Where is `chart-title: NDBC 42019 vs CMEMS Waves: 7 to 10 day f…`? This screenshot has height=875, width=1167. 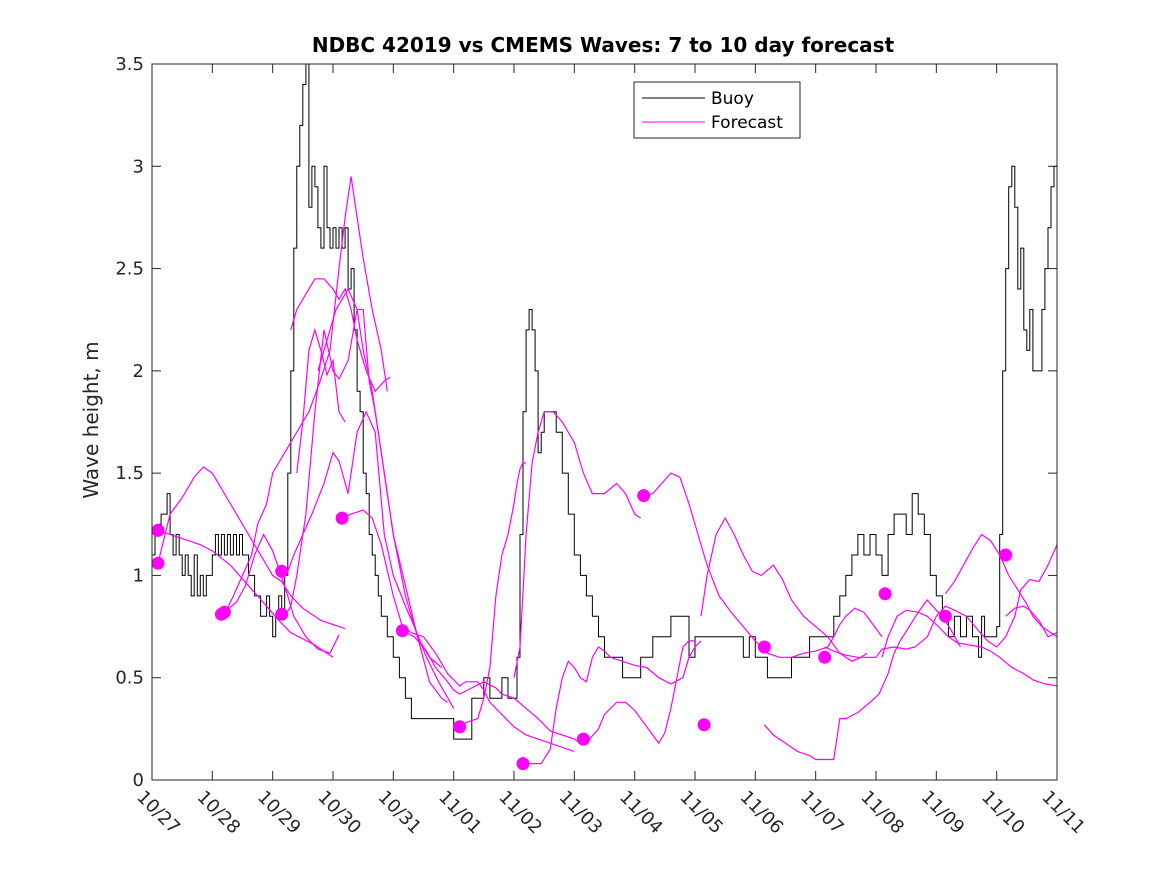
chart-title: NDBC 42019 vs CMEMS Waves: 7 to 10 day f… is located at coordinates (603, 45).